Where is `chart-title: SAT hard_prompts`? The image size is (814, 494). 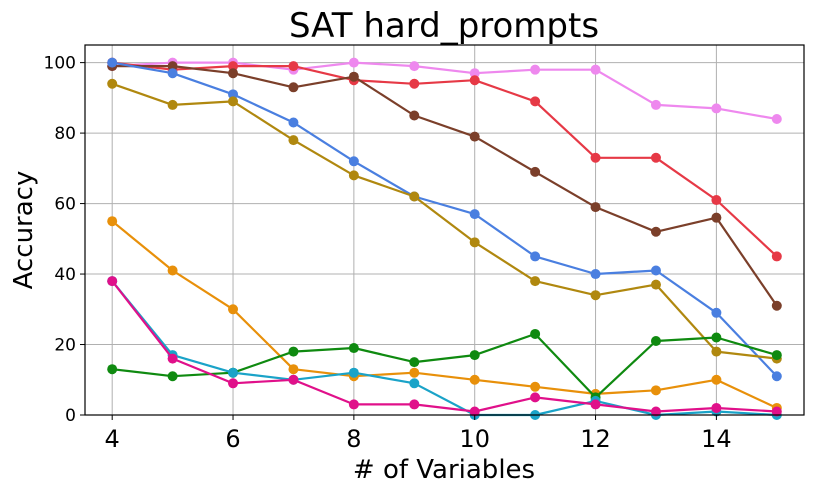 chart-title: SAT hard_prompts is located at coordinates (444, 26).